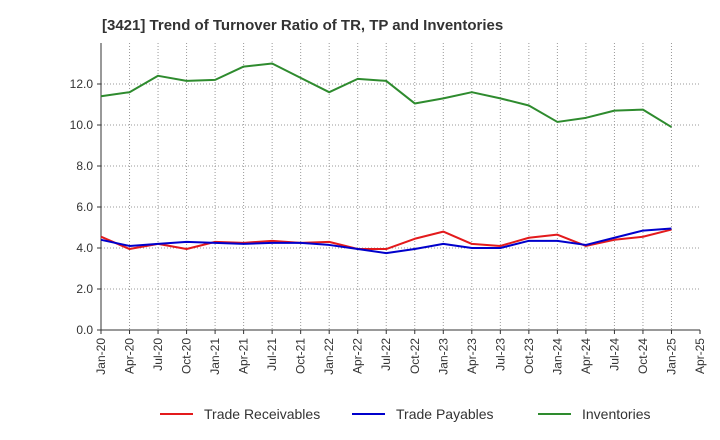  Describe the element at coordinates (445, 414) in the screenshot. I see `legend-label: Trade Payables` at that location.